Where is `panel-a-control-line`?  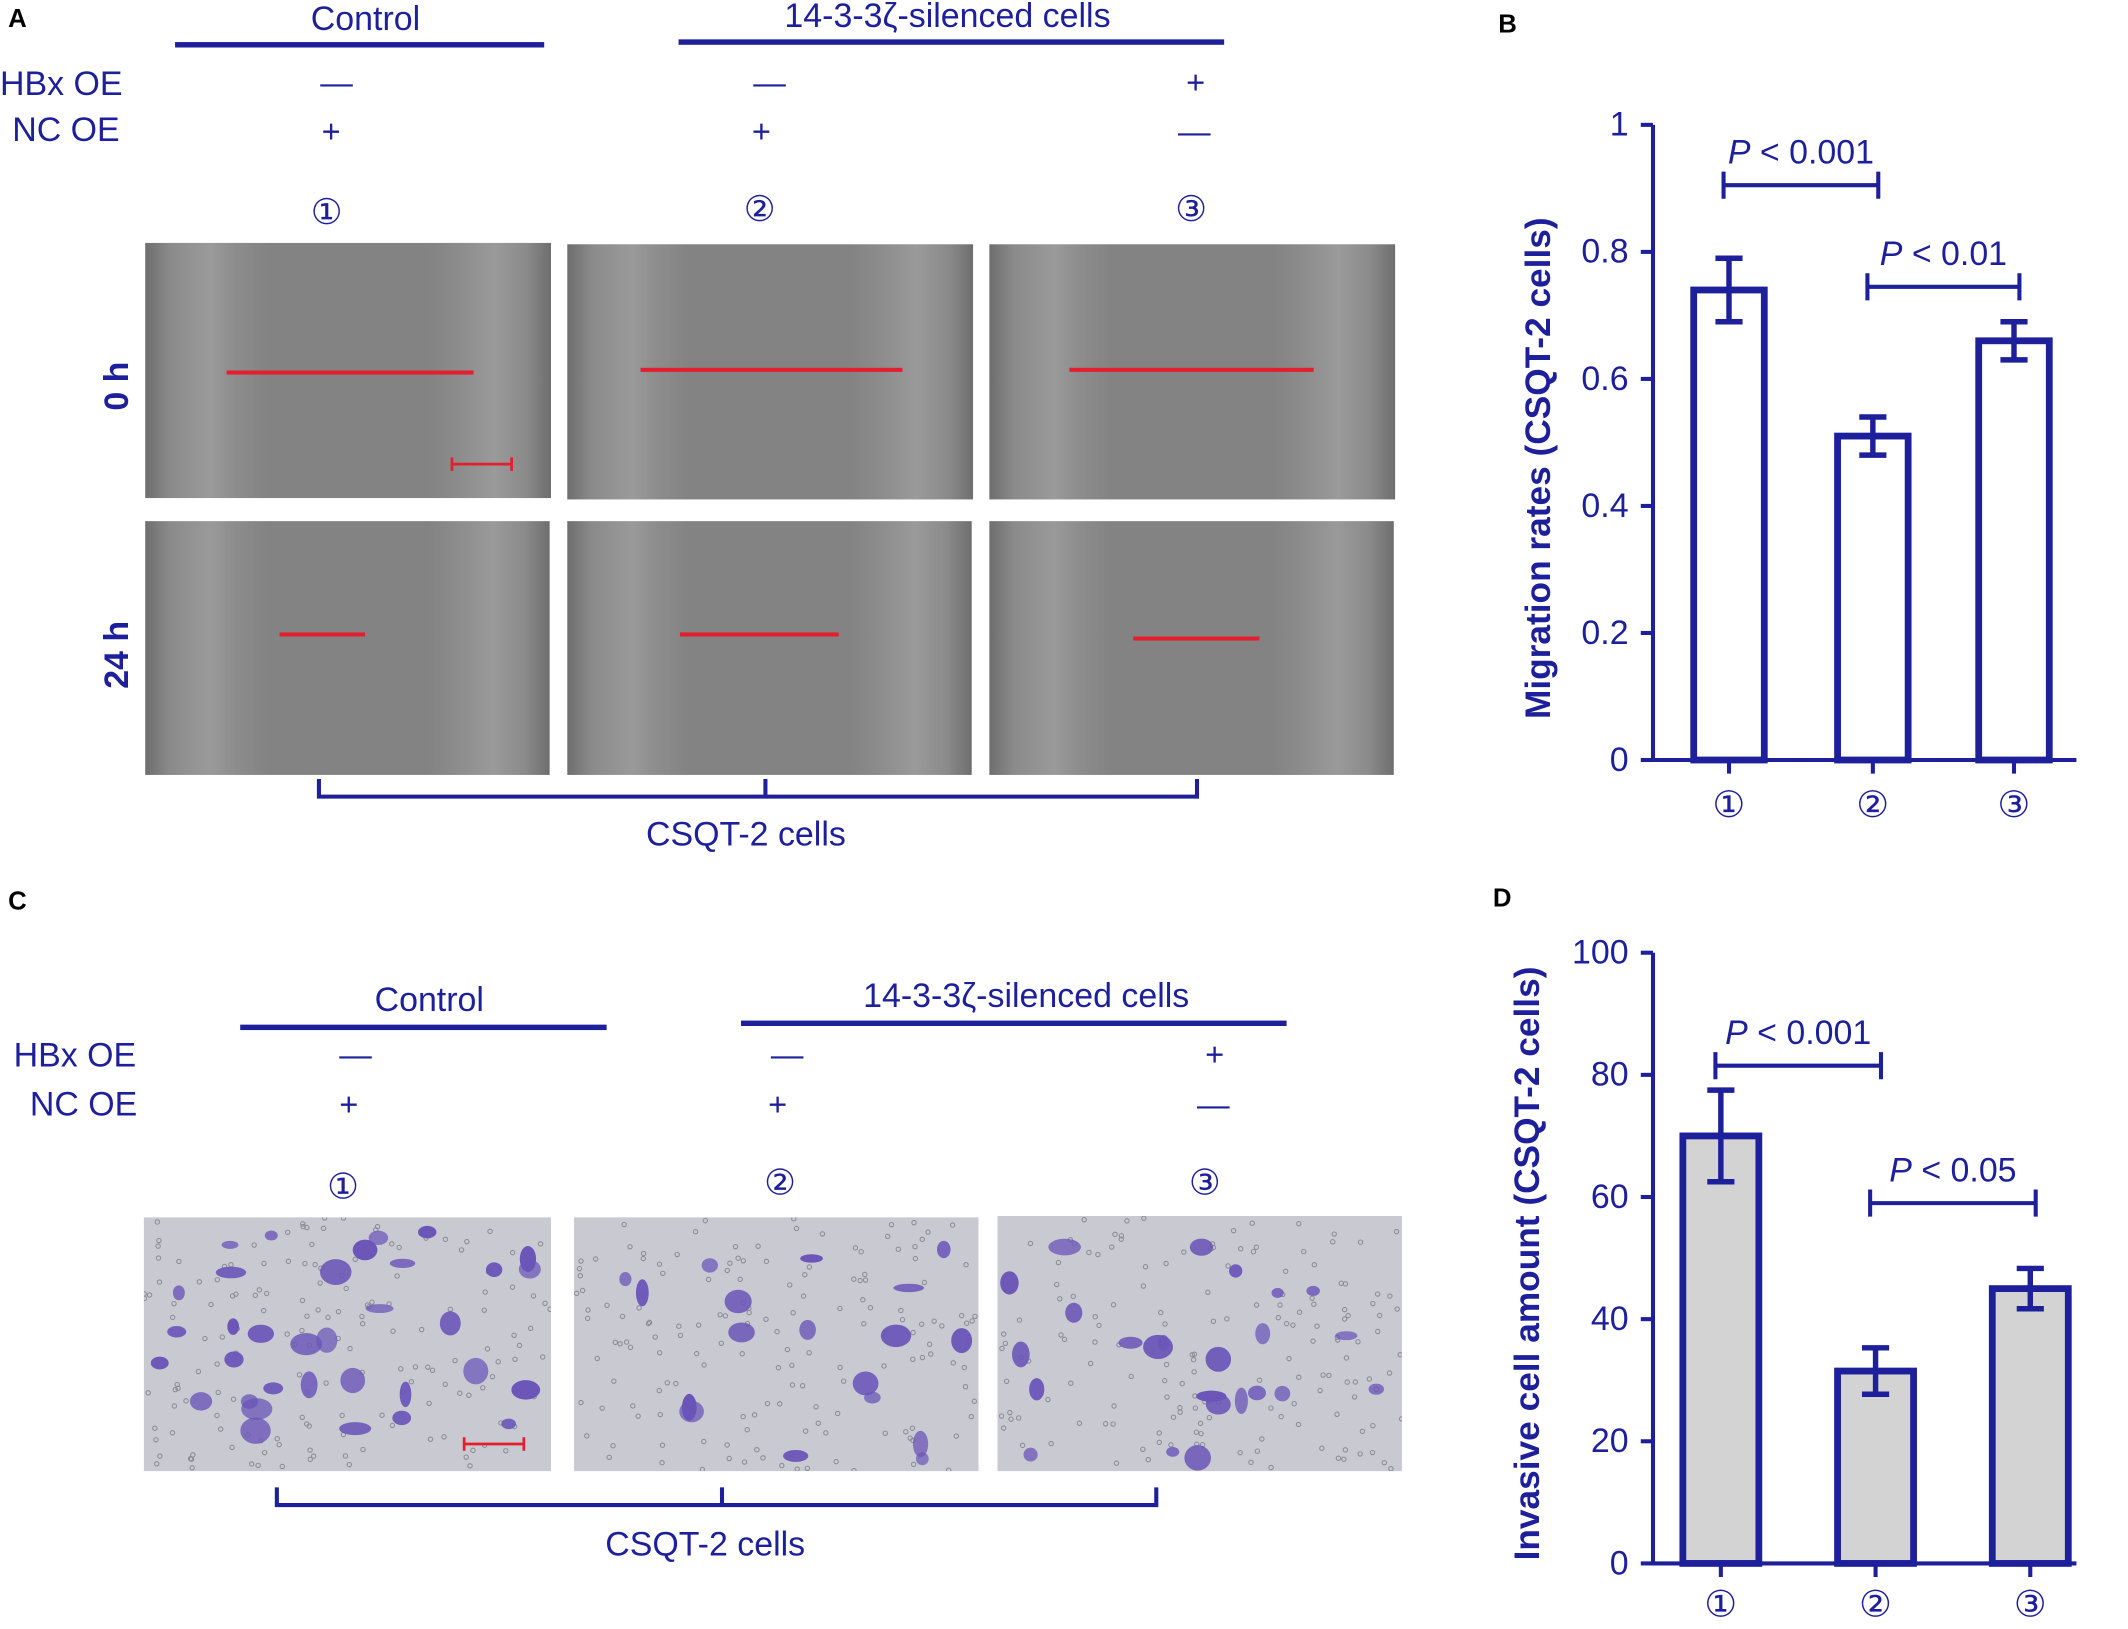 panel-a-control-line is located at coordinates (360, 45).